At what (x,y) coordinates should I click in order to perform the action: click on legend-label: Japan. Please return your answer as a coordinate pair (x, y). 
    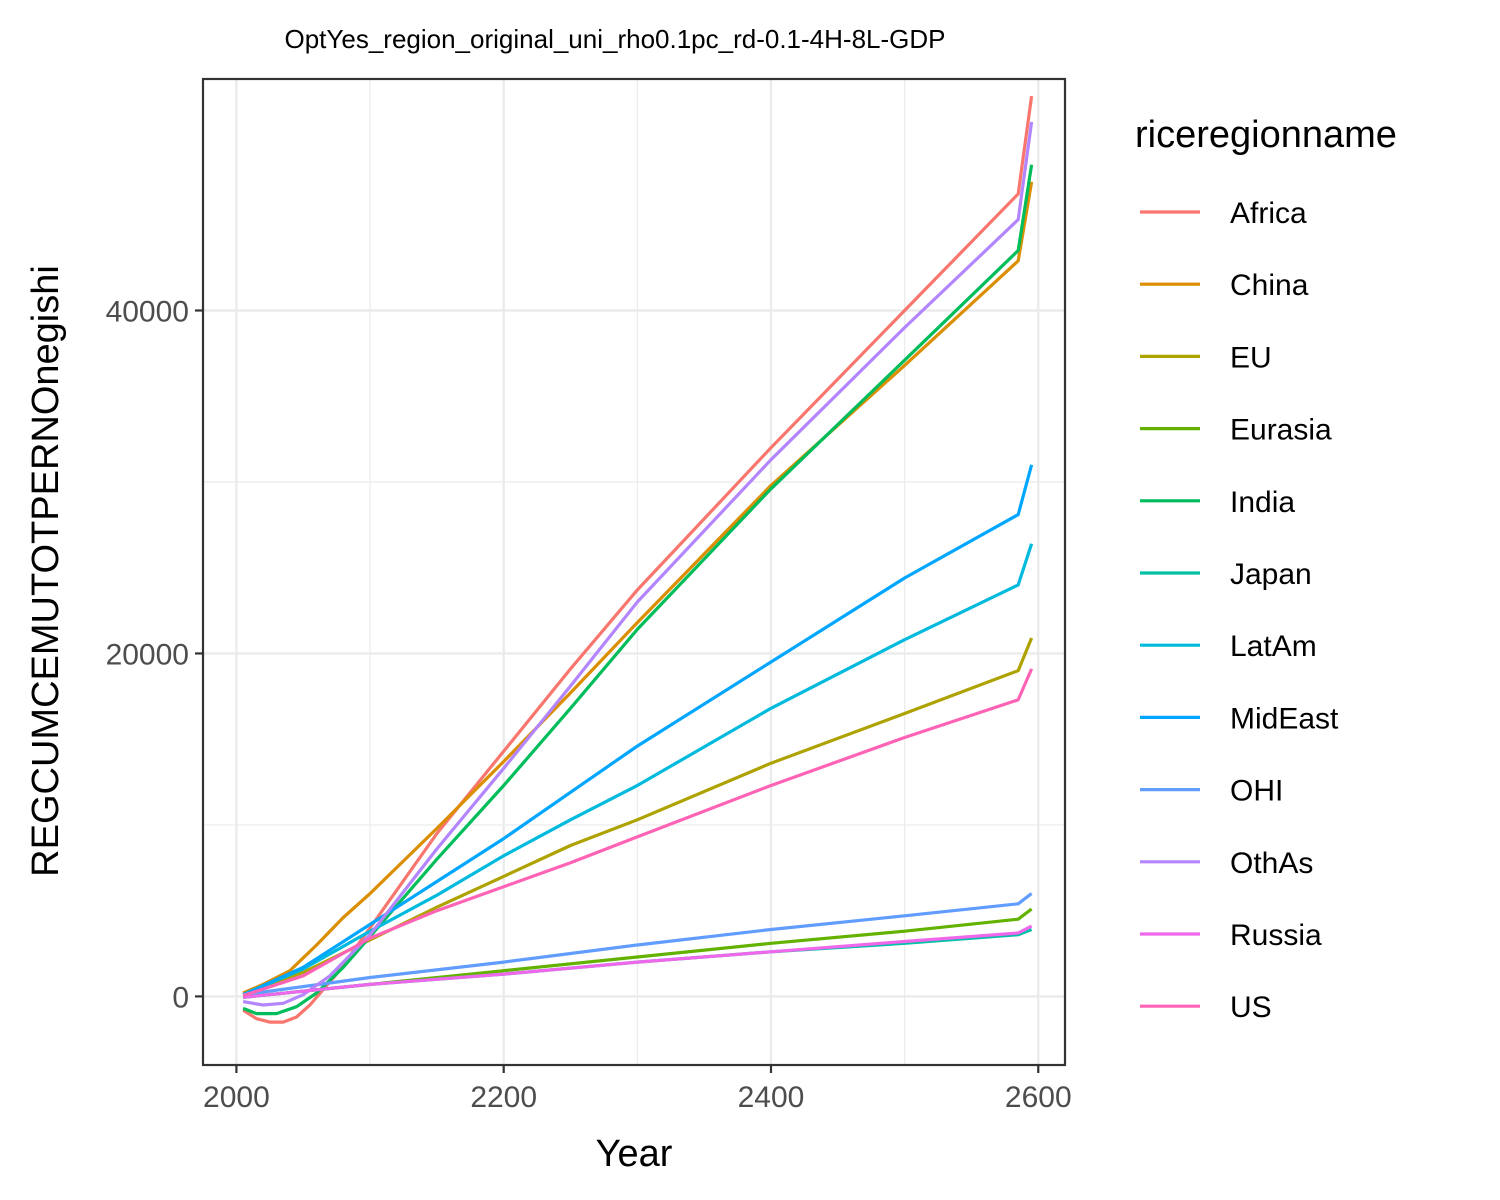
    Looking at the image, I should click on (1271, 574).